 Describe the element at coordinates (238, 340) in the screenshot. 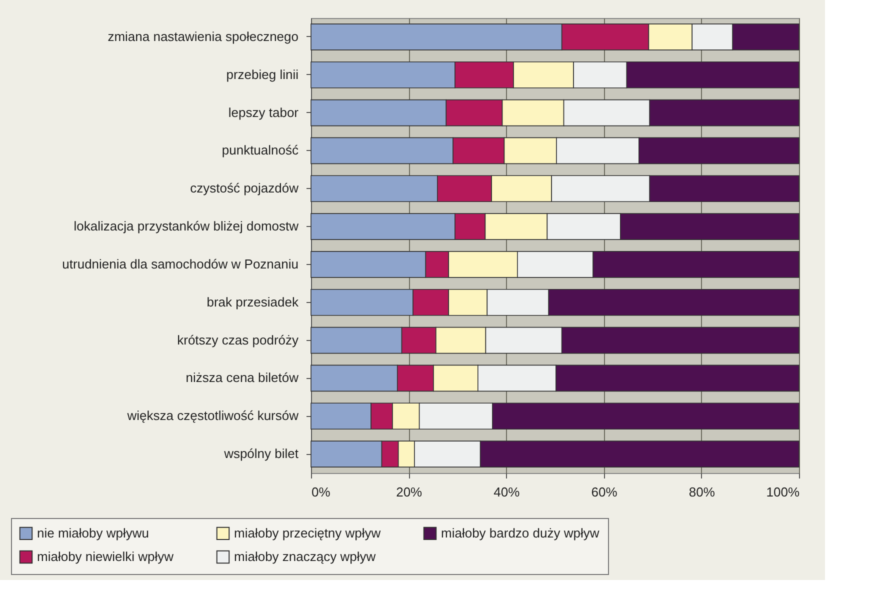

I see `y-tick-label: krótszy czas podróży` at that location.